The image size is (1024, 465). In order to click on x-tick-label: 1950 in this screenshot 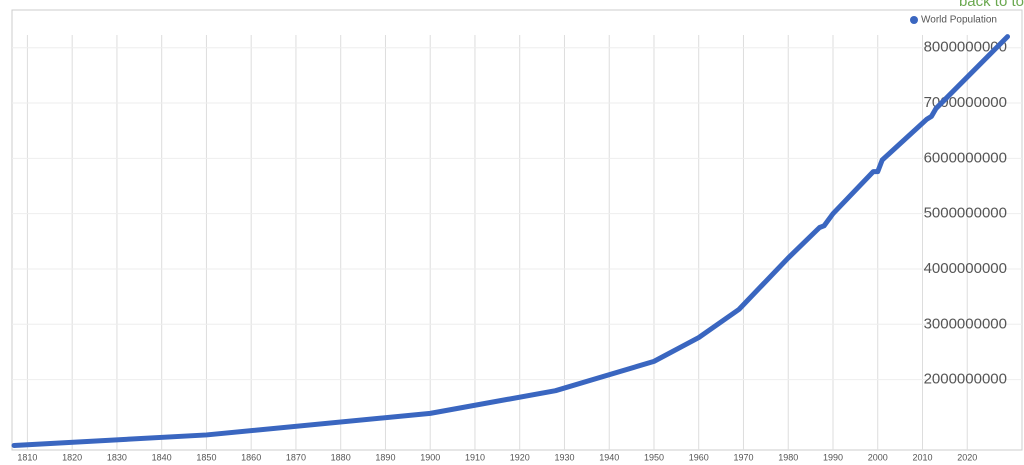, I will do `click(654, 457)`.